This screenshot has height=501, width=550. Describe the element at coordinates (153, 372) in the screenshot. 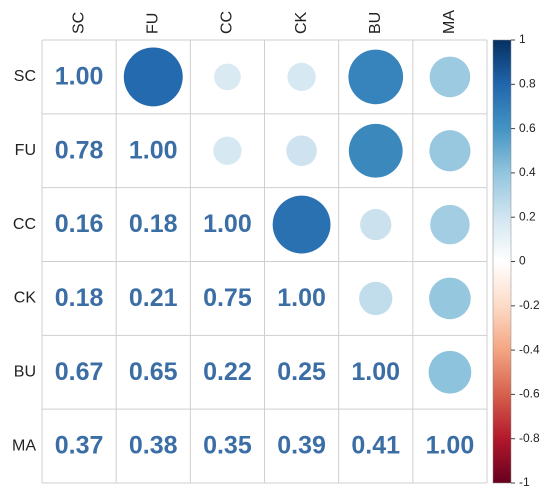

I see `correlation-number: 0.65` at that location.